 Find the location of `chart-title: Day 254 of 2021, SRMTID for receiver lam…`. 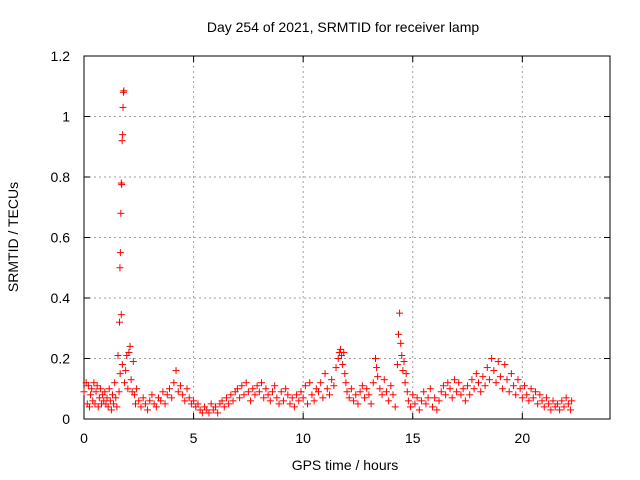

chart-title: Day 254 of 2021, SRMTID for receiver lam… is located at coordinates (343, 27).